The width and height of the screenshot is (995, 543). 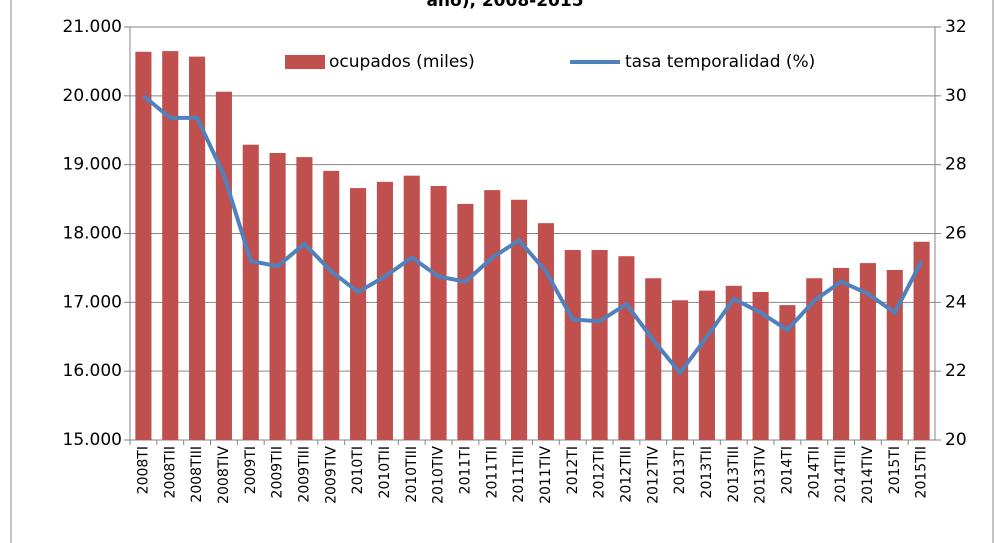 What do you see at coordinates (653, 475) in the screenshot?
I see `x-tick-label: 2012TIV` at bounding box center [653, 475].